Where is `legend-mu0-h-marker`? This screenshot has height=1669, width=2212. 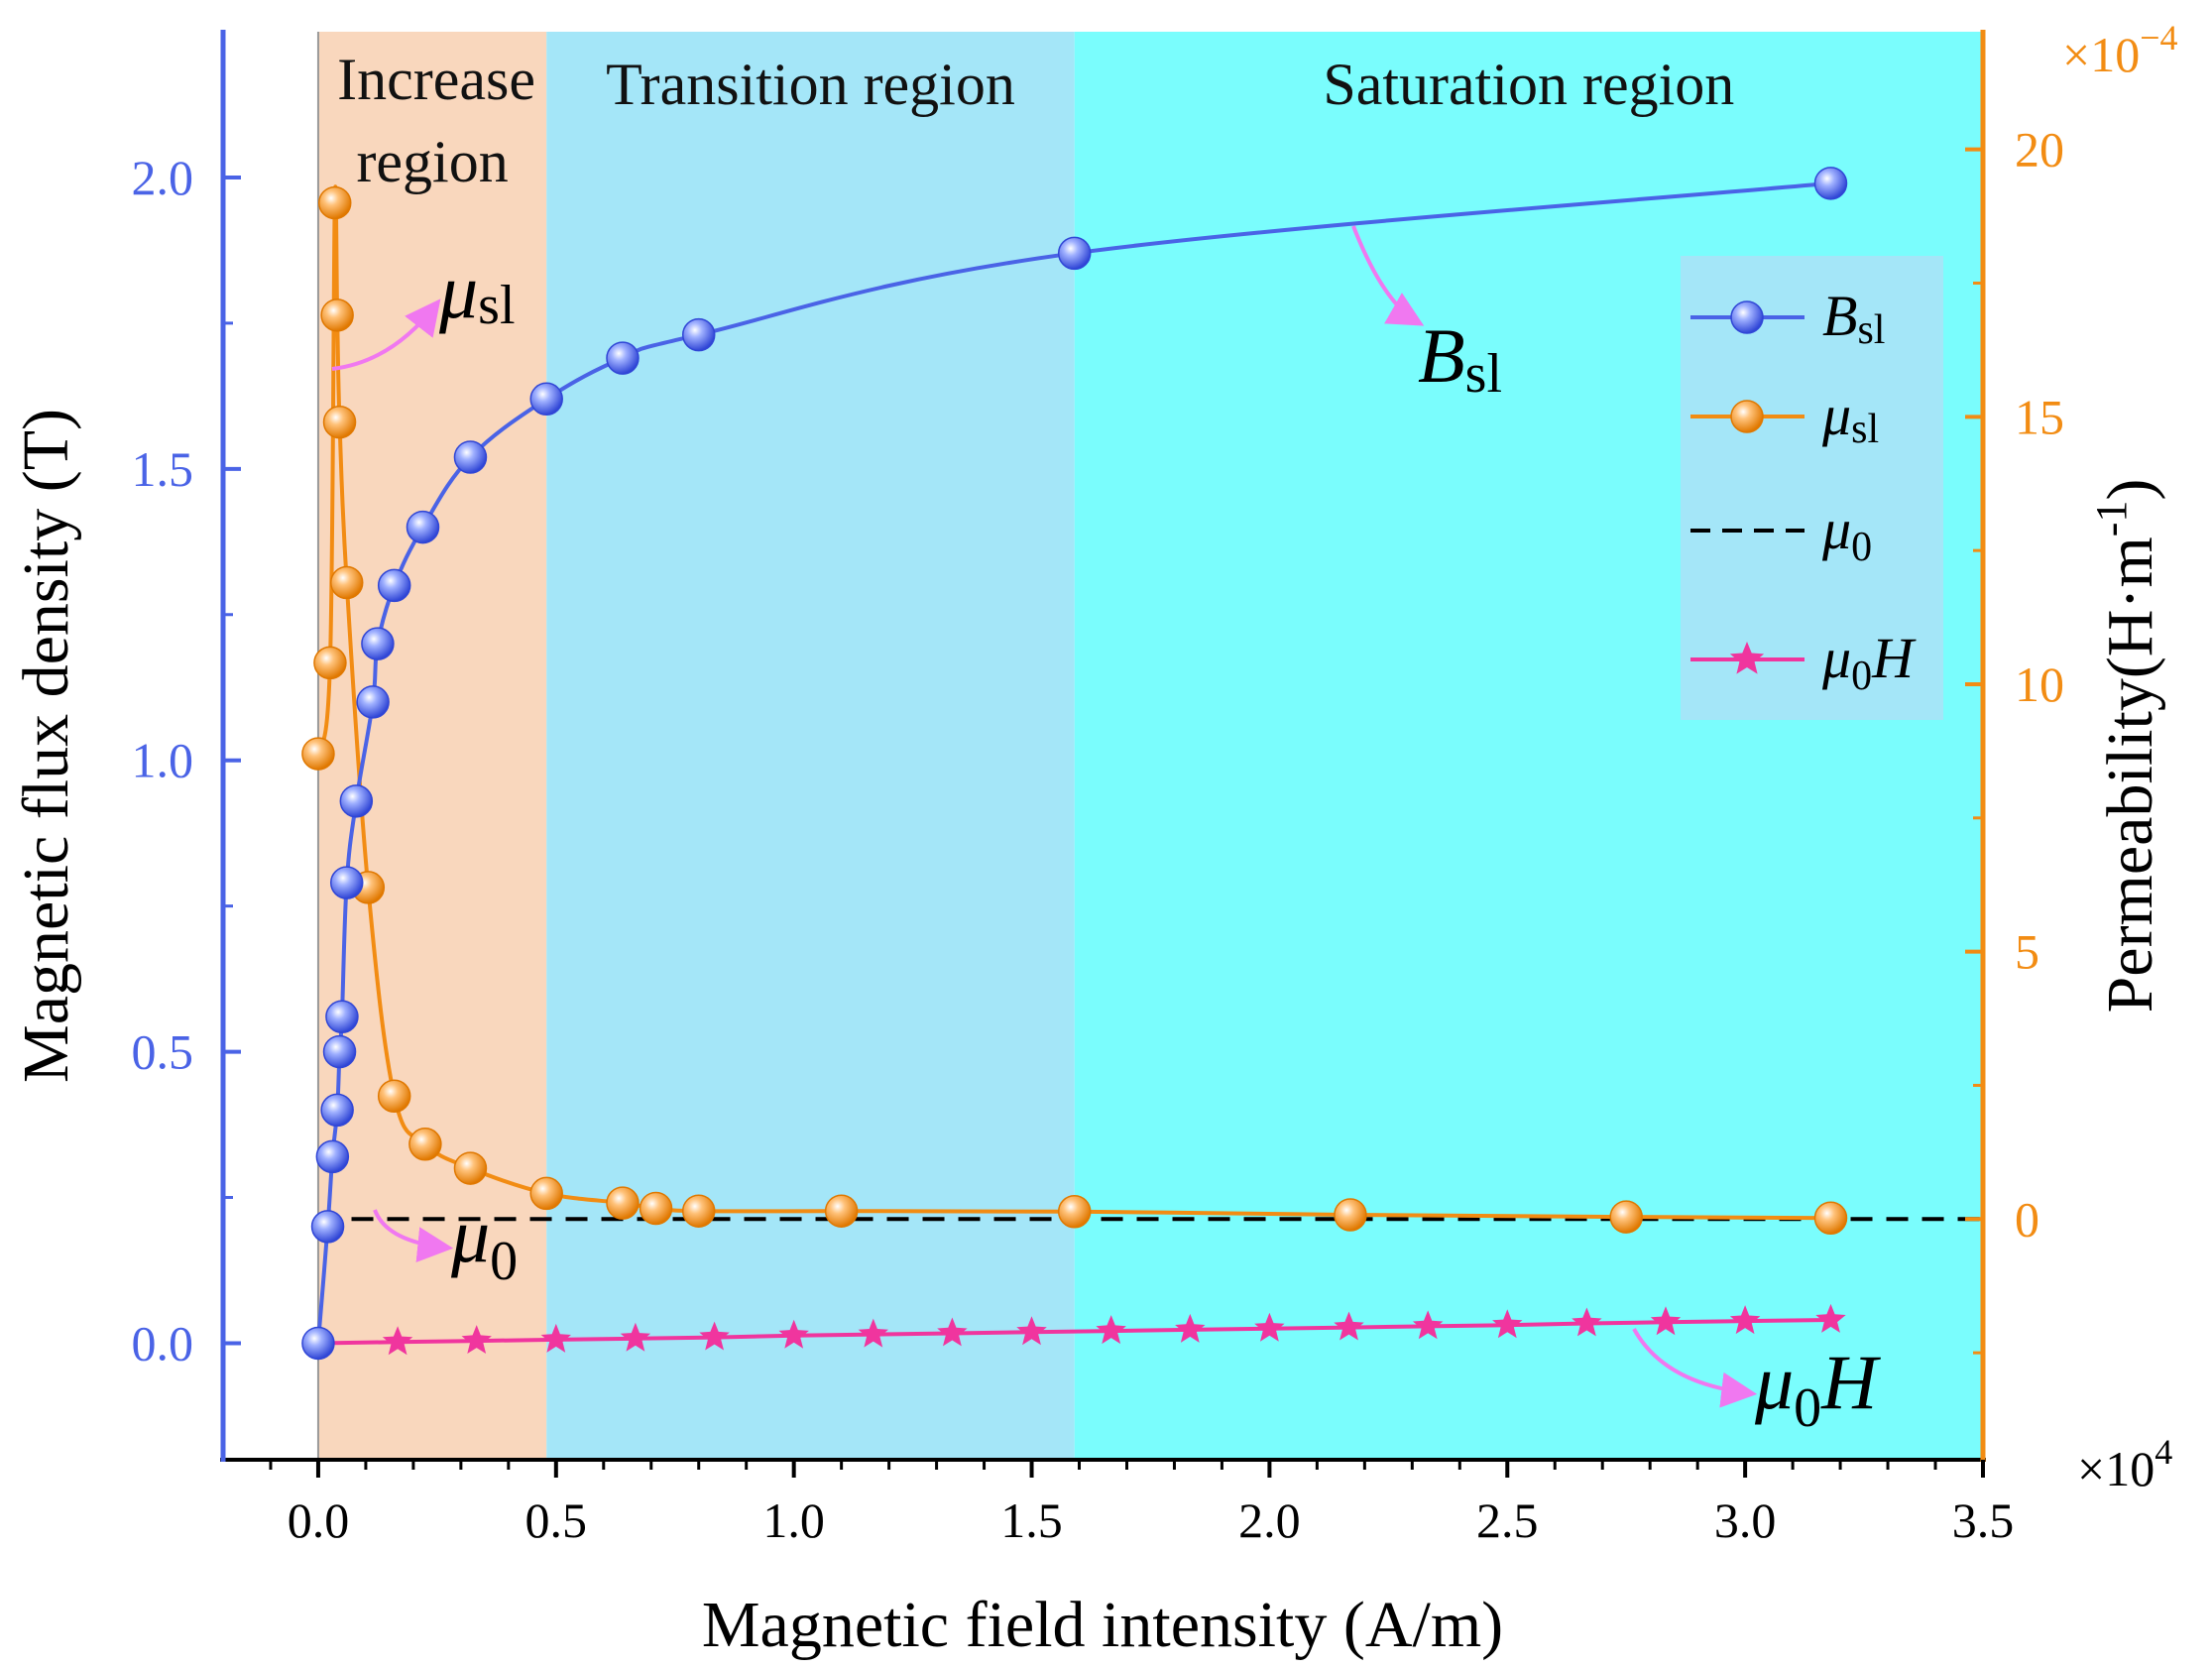 legend-mu0-h-marker is located at coordinates (1747, 658).